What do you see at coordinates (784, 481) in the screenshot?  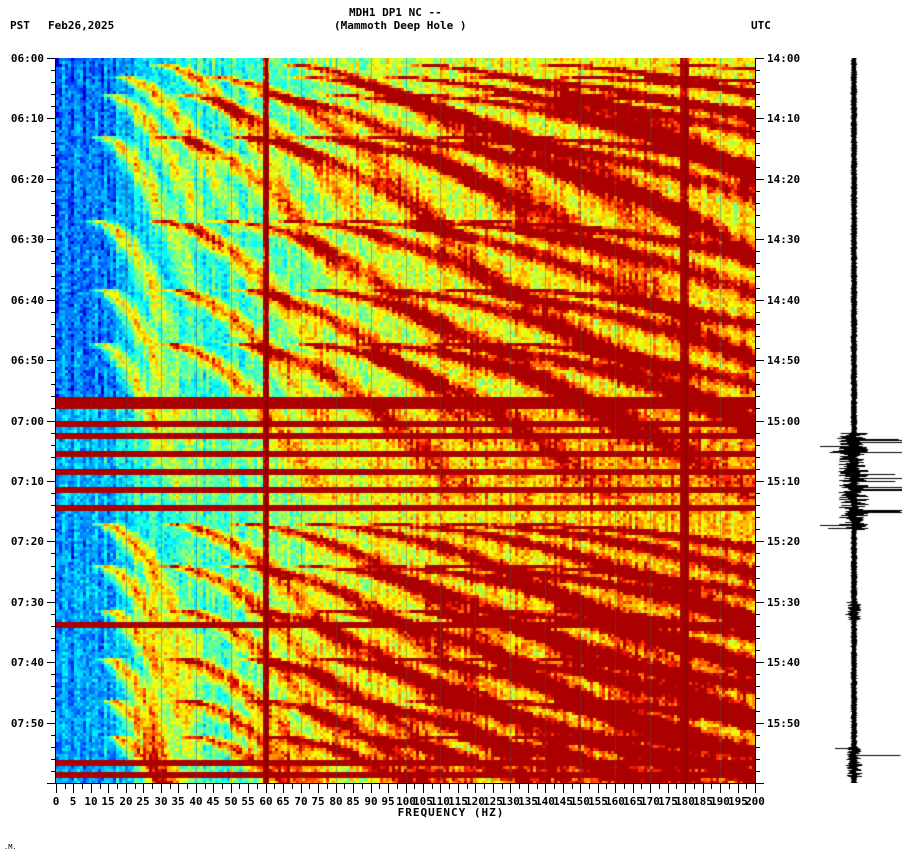 I see `y-axis-right-label: 15:10` at bounding box center [784, 481].